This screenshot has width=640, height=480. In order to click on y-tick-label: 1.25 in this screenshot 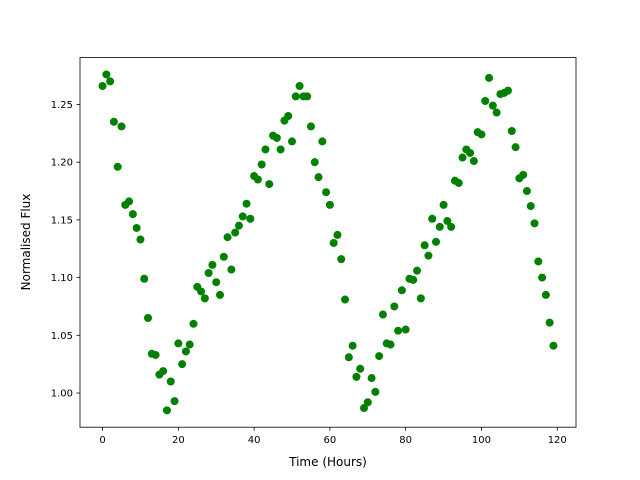, I will do `click(62, 105)`.